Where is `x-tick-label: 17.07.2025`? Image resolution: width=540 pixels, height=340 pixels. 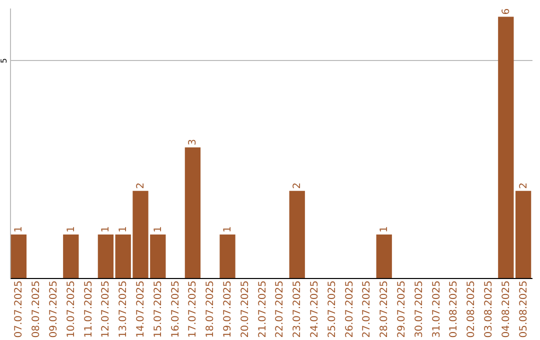
x-tick-label: 17.07.2025 is located at coordinates (193, 309).